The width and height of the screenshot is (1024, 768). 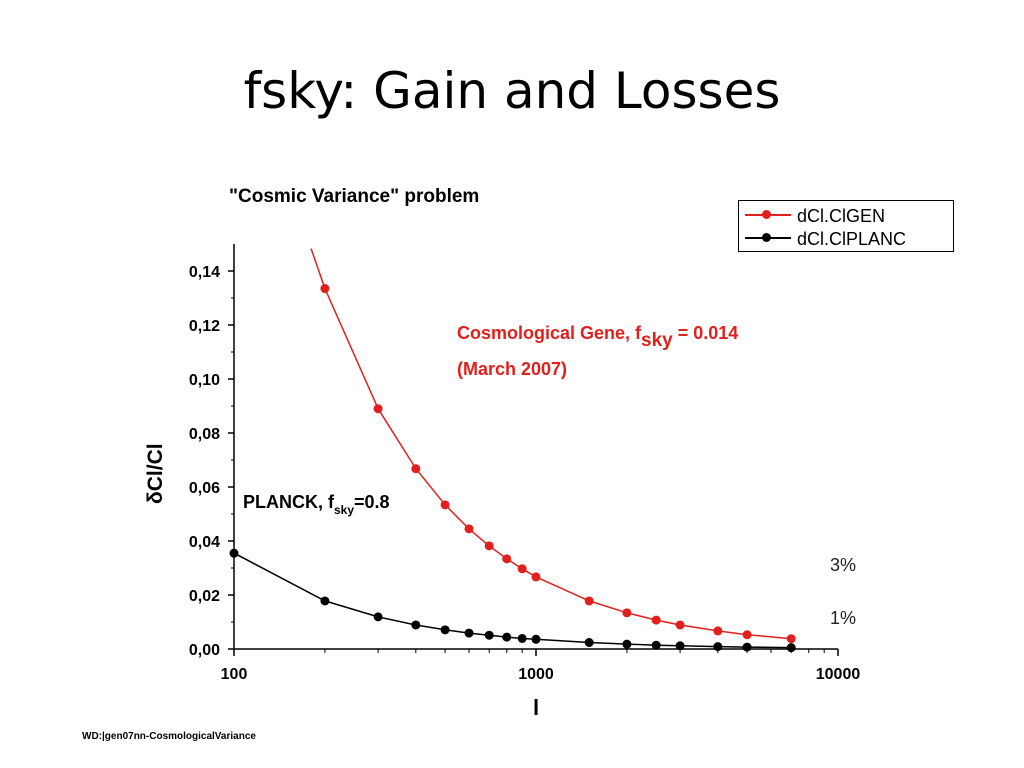 What do you see at coordinates (512, 369) in the screenshot?
I see `annotation-march-2007: (March 2007)` at bounding box center [512, 369].